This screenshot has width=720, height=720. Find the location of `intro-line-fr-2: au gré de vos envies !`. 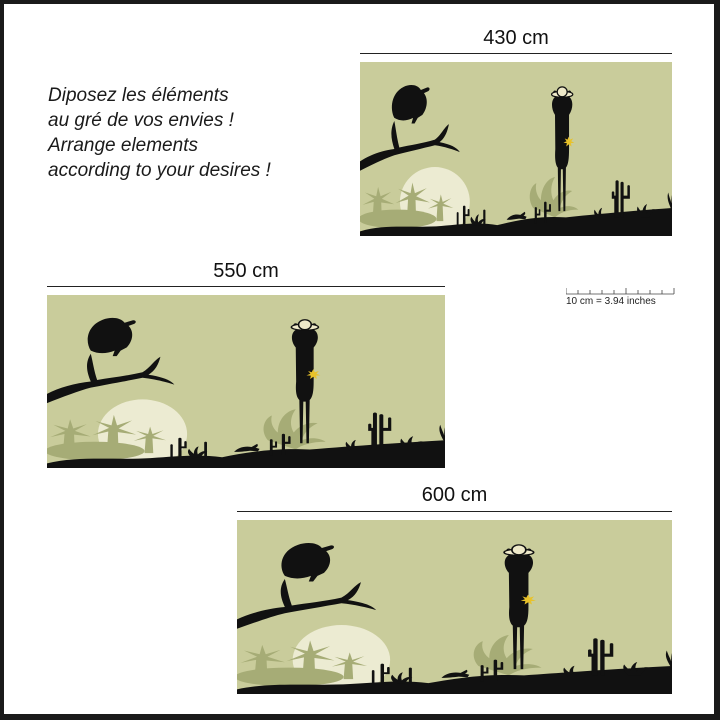

intro-line-fr-2: au gré de vos envies ! is located at coordinates (141, 120).